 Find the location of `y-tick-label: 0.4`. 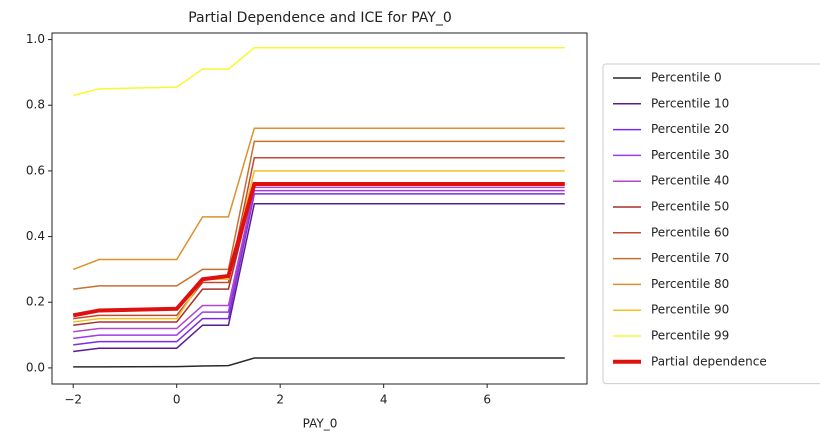

y-tick-label: 0.4 is located at coordinates (35, 236).